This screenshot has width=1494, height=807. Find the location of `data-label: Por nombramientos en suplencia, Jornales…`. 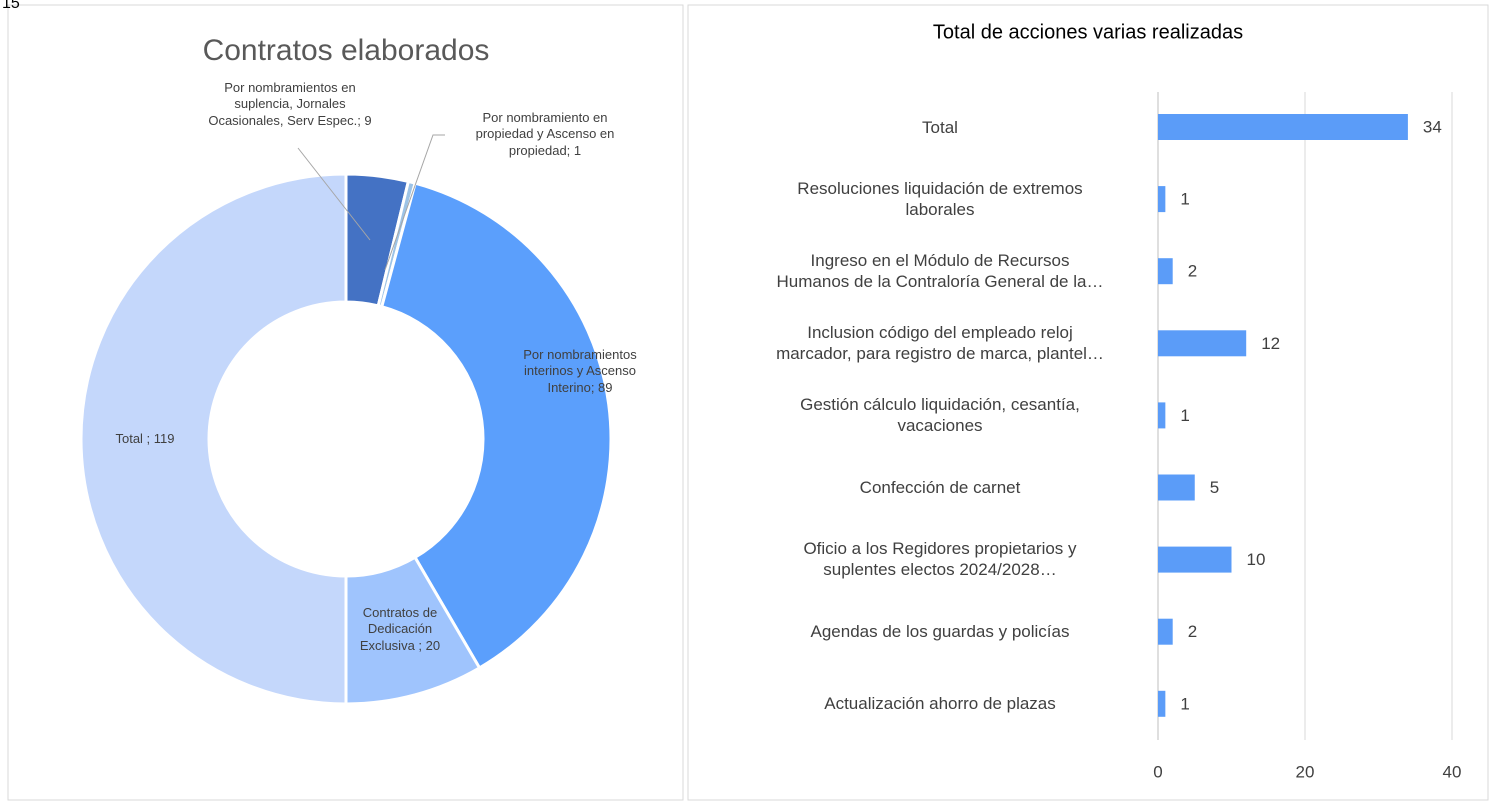

data-label: Por nombramientos en suplencia, Jornales… is located at coordinates (290, 104).